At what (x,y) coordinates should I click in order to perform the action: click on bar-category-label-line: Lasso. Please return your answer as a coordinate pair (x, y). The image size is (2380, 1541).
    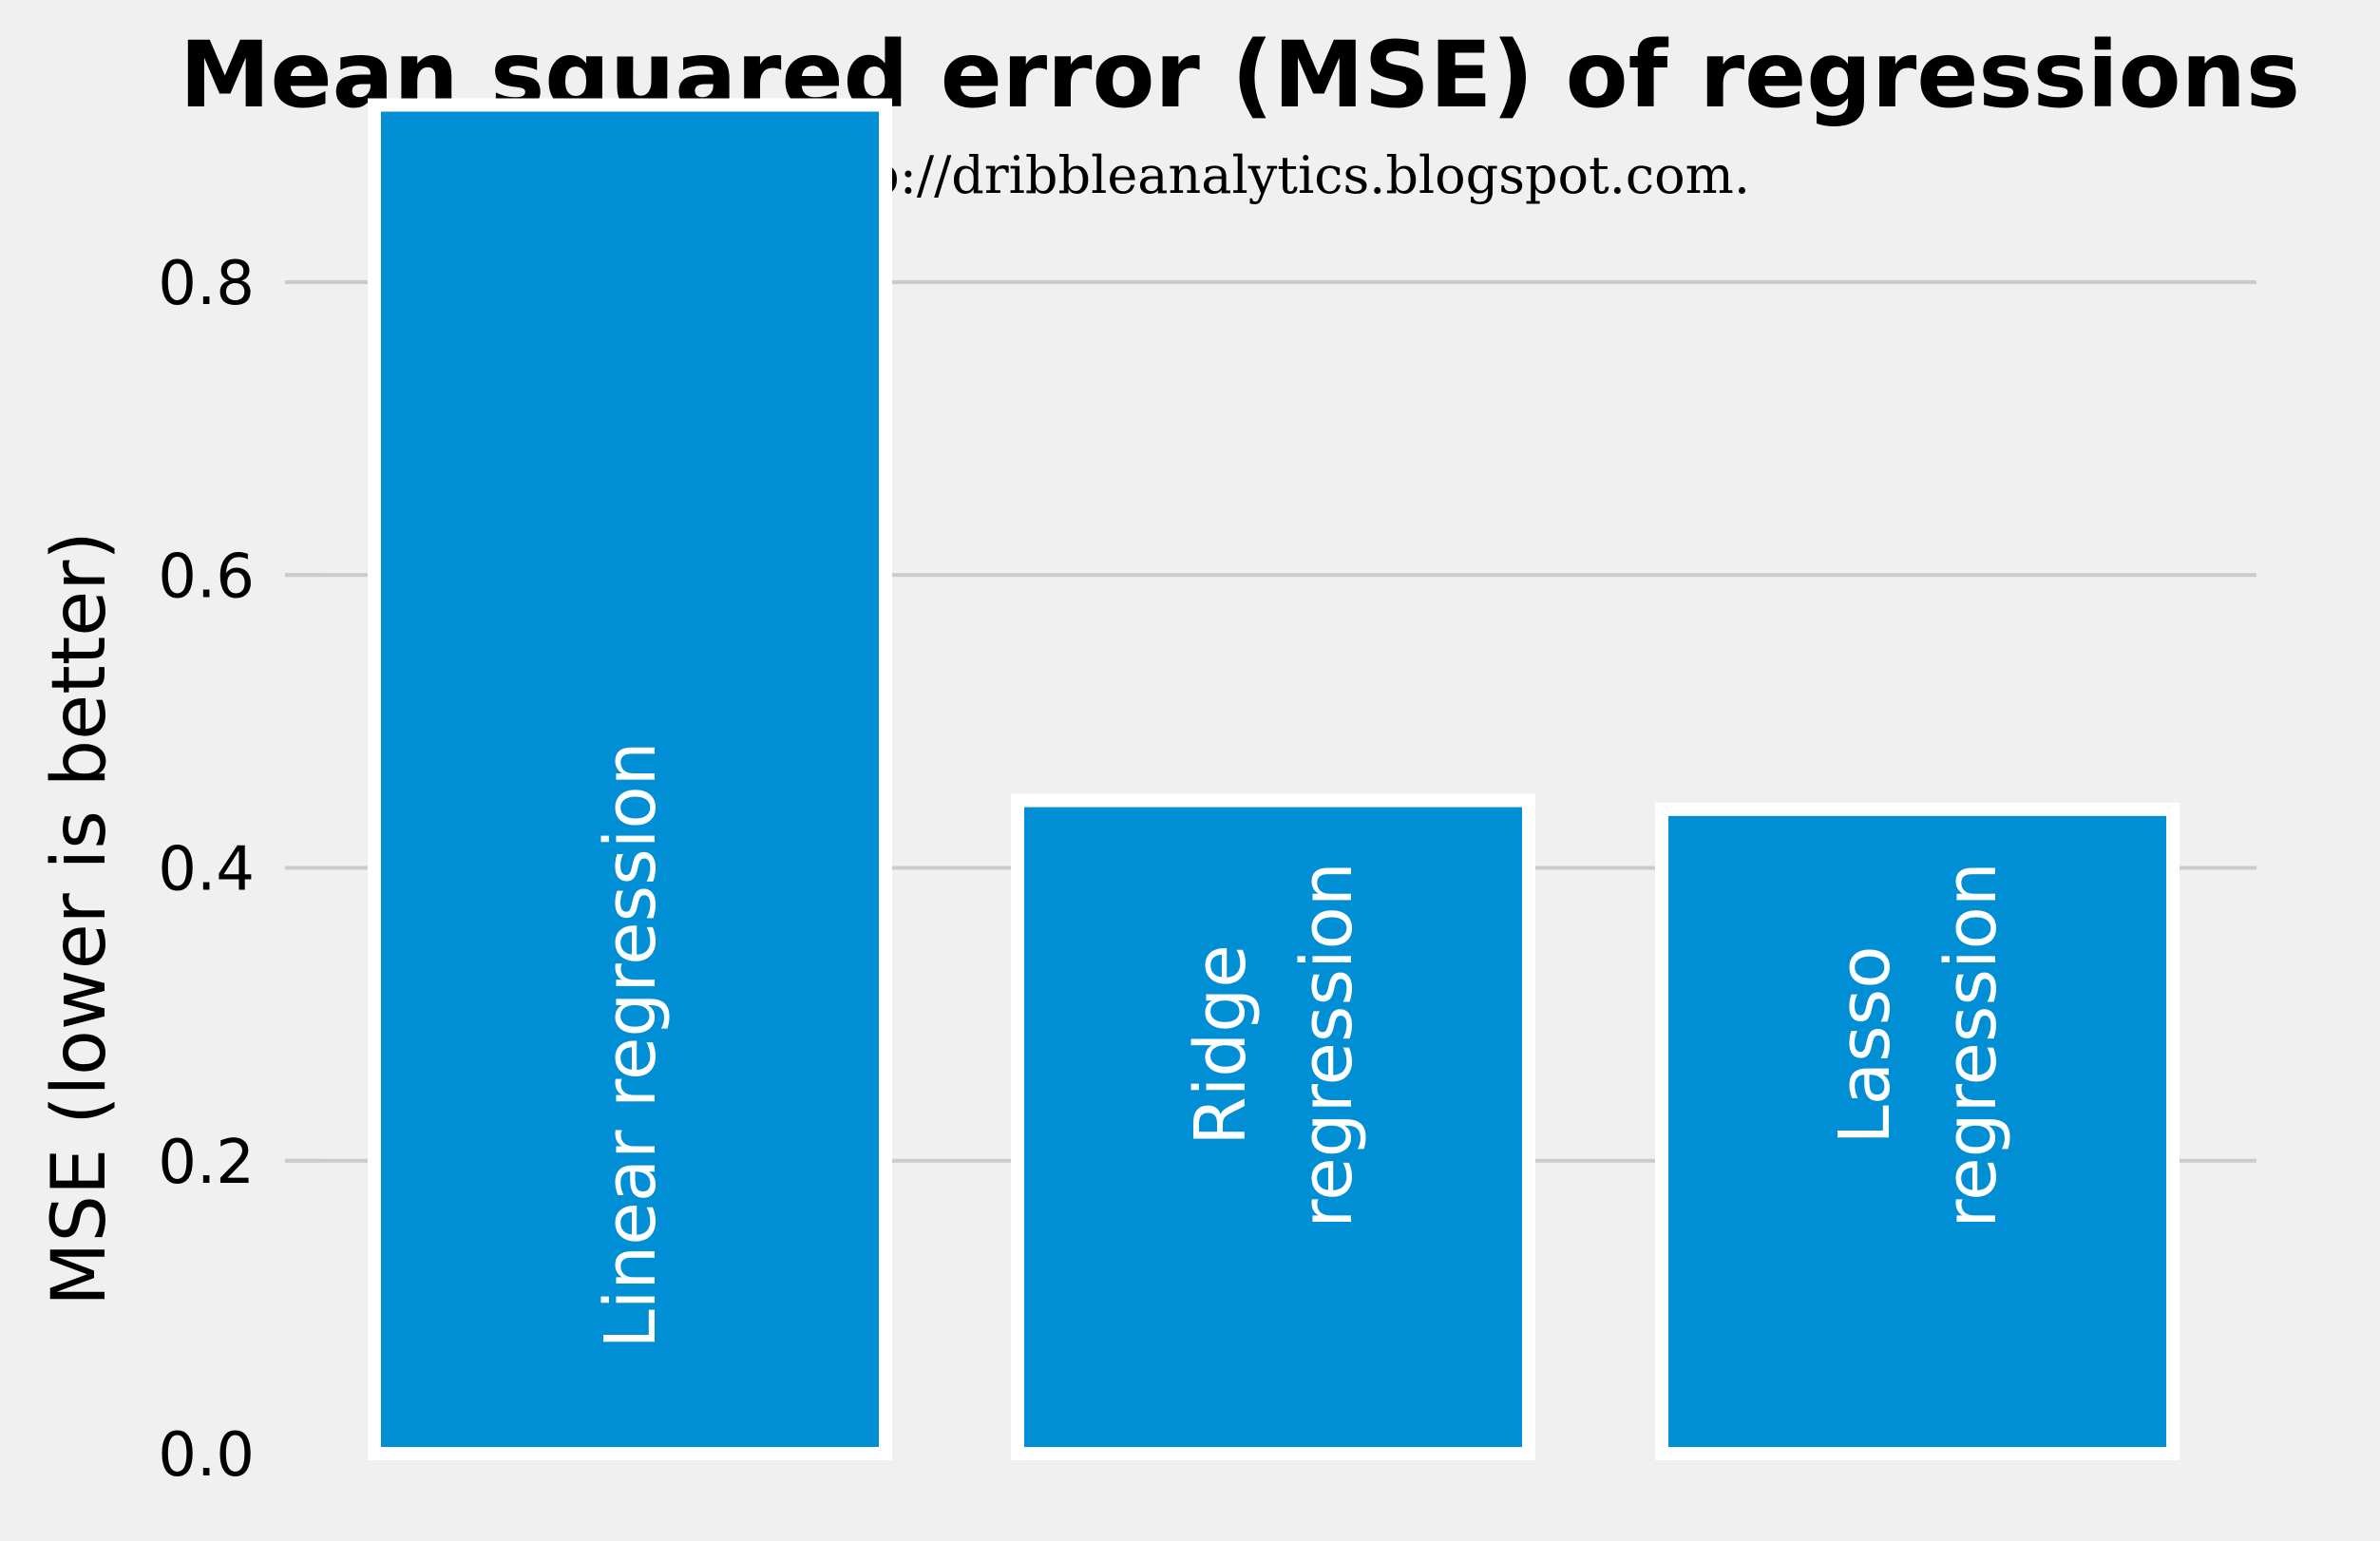
    Looking at the image, I should click on (1865, 1045).